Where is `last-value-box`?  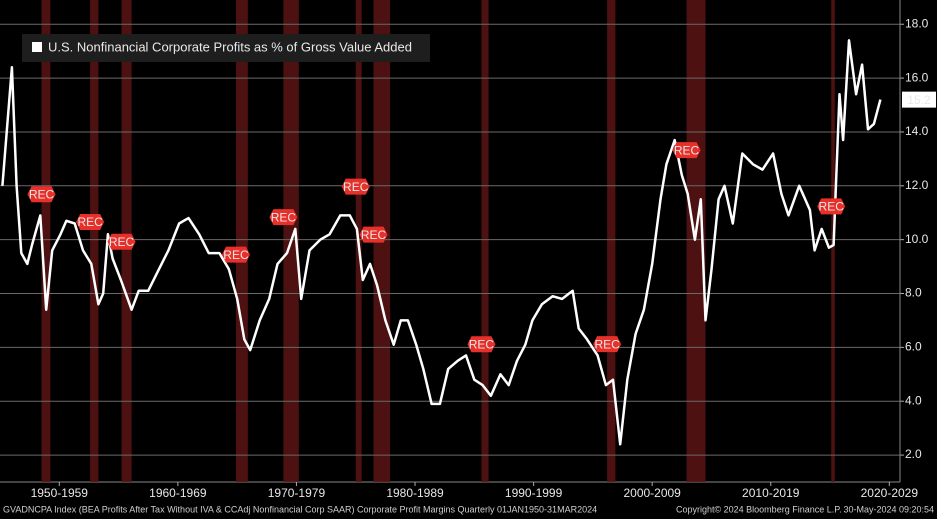
last-value-box is located at coordinates (919, 99).